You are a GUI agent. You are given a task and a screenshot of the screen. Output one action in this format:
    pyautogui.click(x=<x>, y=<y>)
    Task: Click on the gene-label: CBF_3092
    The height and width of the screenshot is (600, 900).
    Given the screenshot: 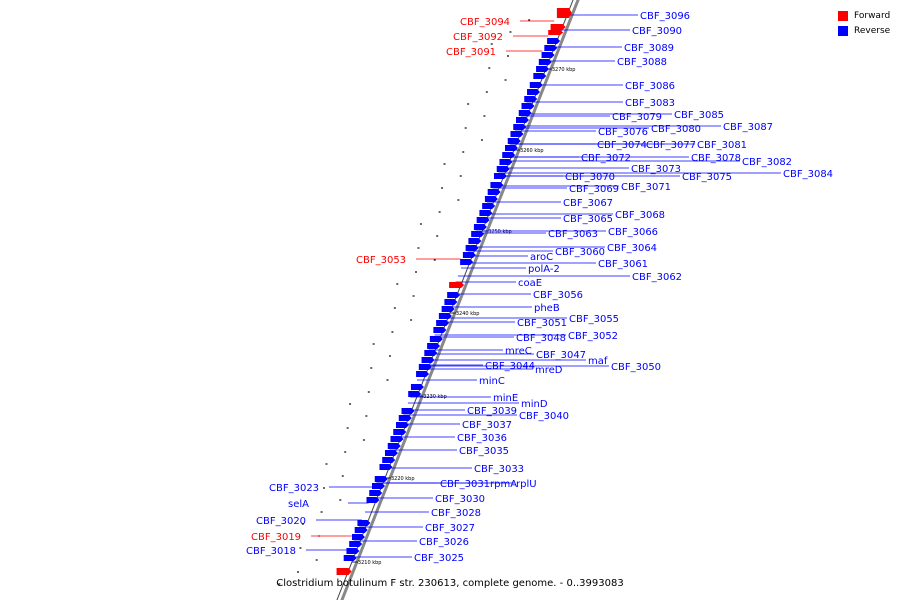 What is the action you would take?
    pyautogui.click(x=478, y=37)
    